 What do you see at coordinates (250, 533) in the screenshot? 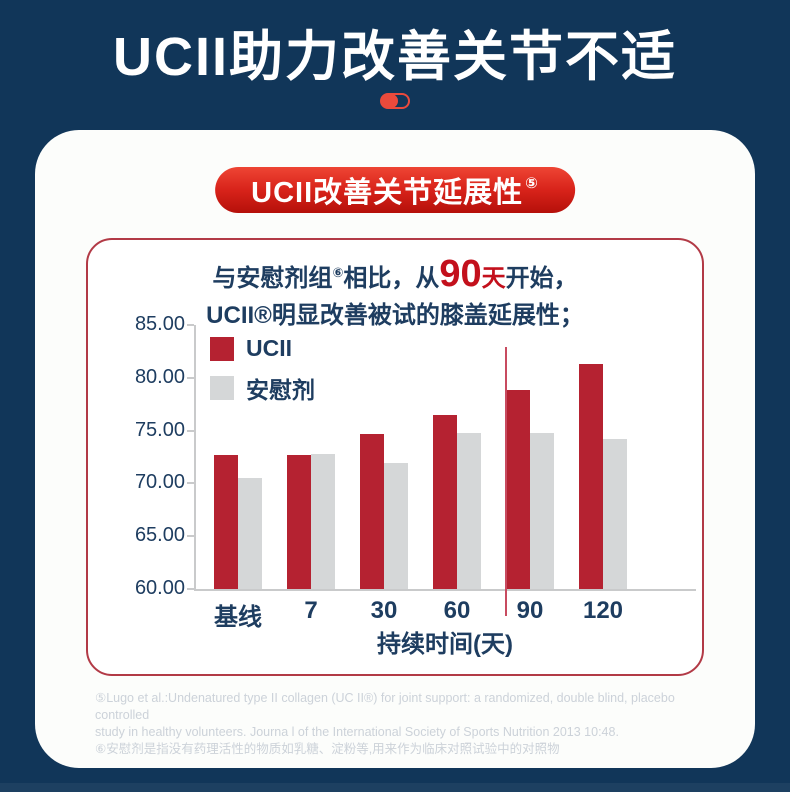
I see `bar-安慰剂-基线` at bounding box center [250, 533].